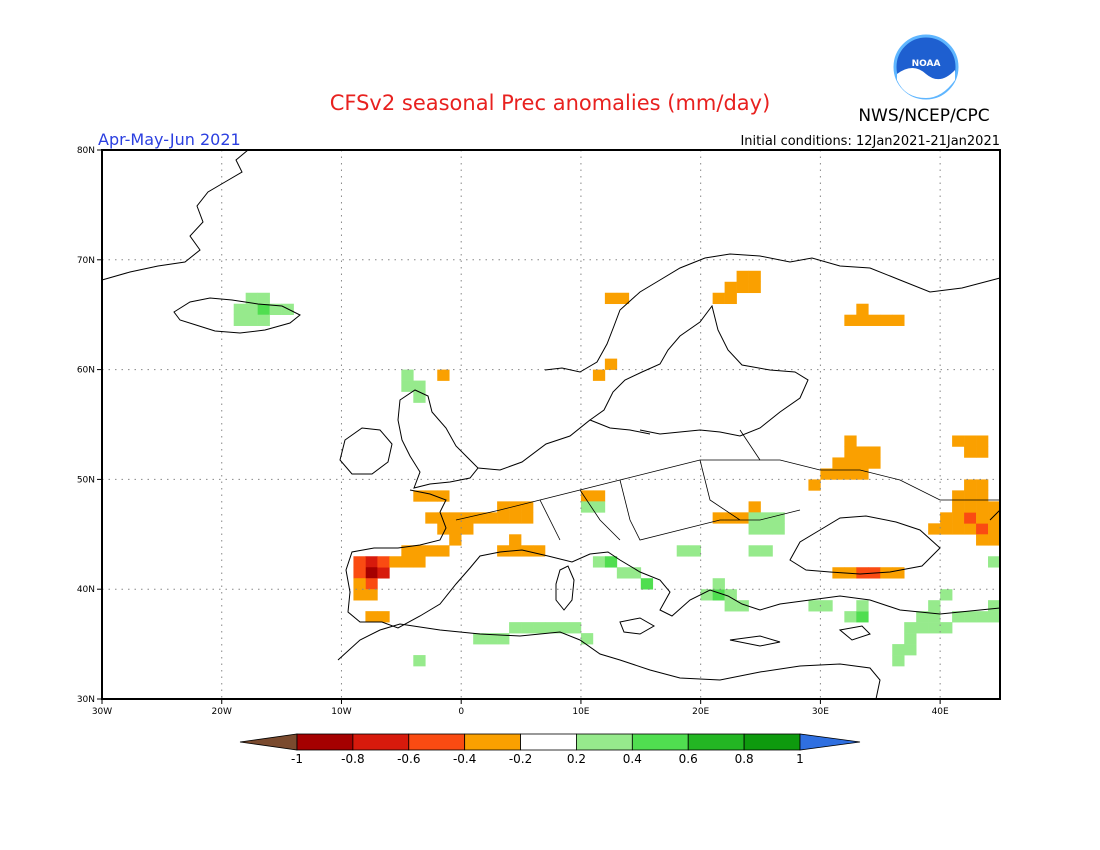  I want to click on europe-west-coast, so click(673, 559).